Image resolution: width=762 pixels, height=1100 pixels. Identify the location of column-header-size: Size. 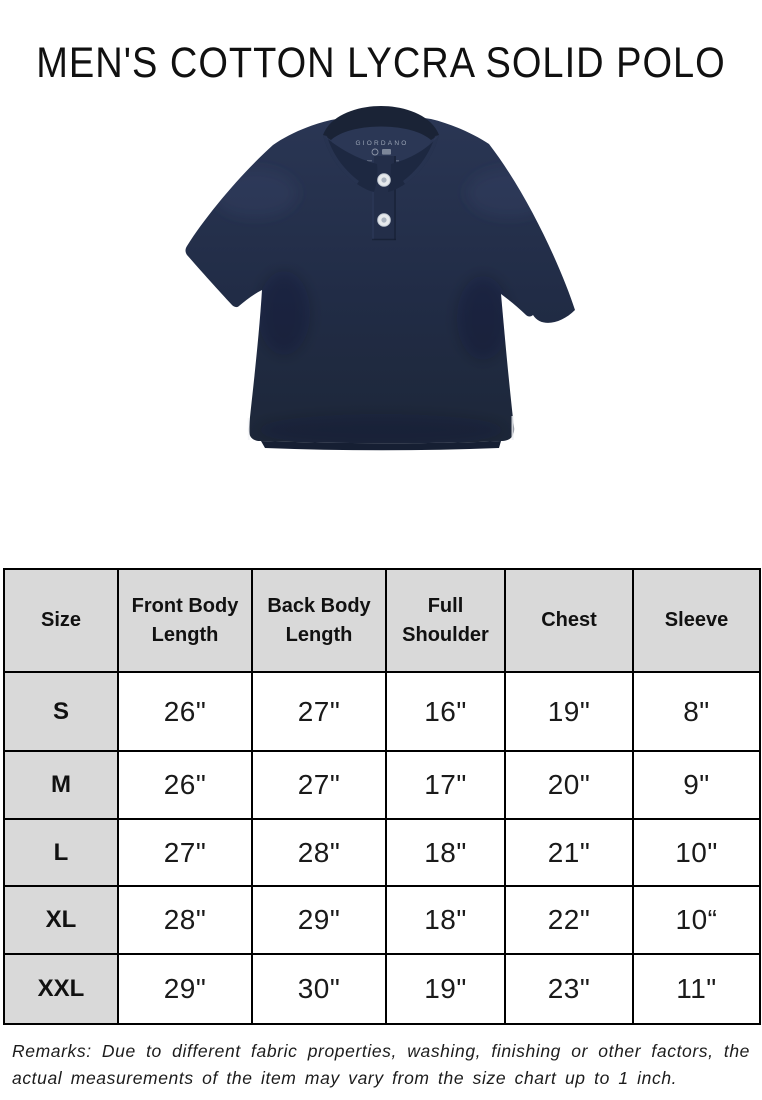
(61, 620).